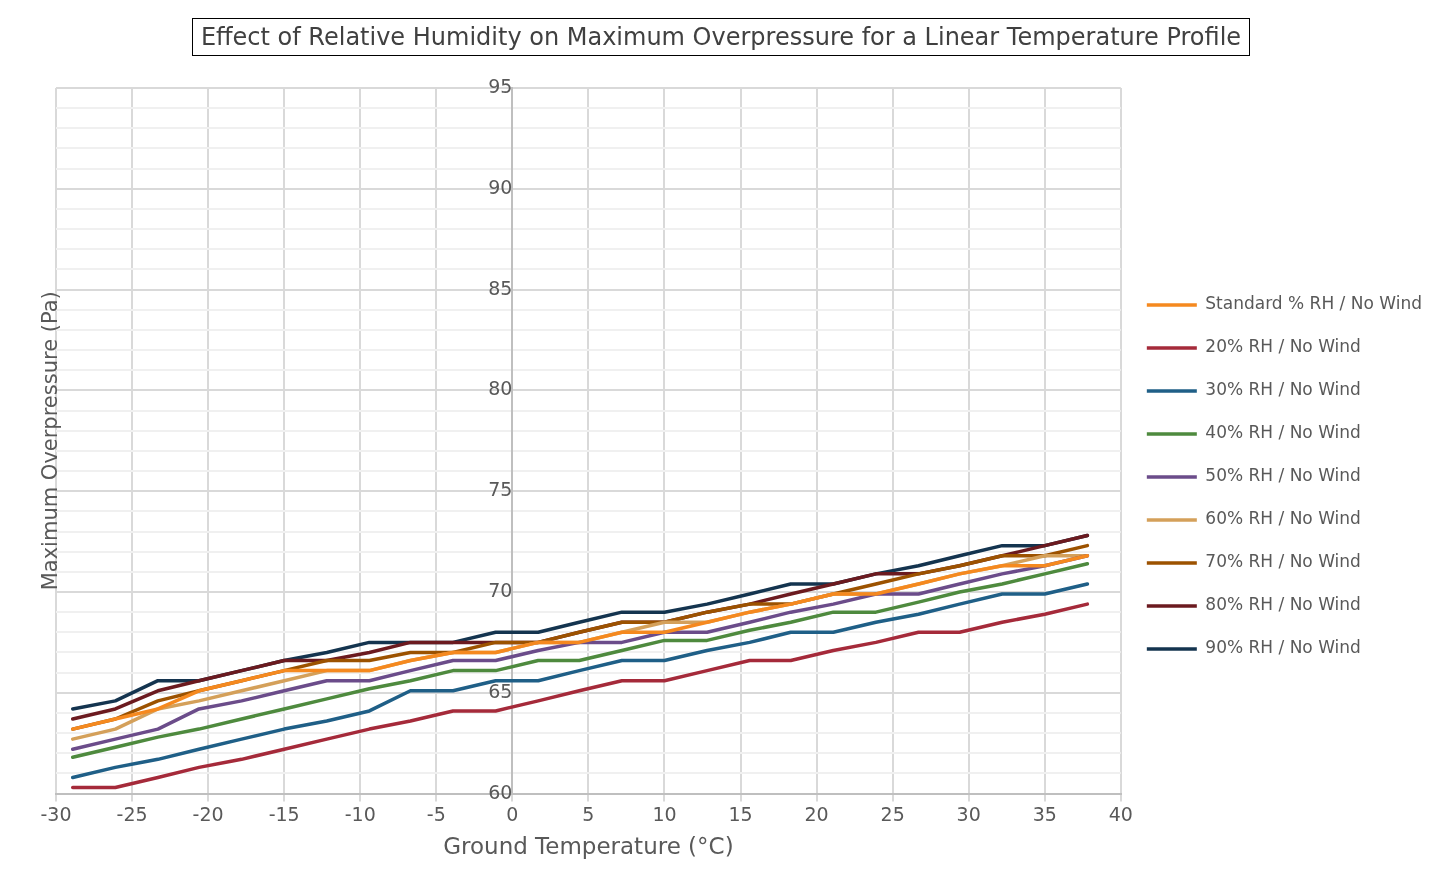  I want to click on legend-label: 30% RH / No Wind, so click(1283, 389).